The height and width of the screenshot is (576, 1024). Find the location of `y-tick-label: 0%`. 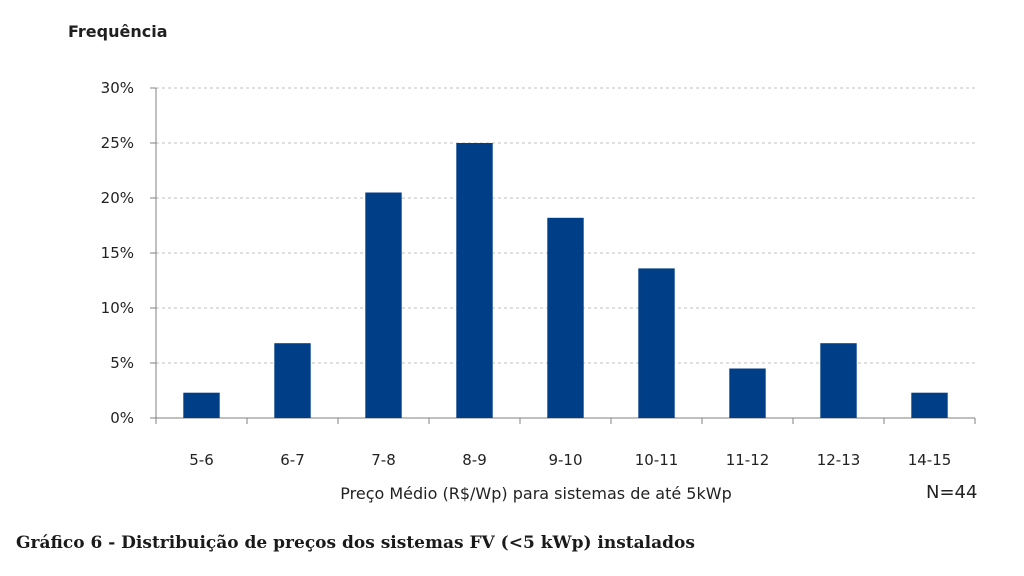

y-tick-label: 0% is located at coordinates (122, 418).